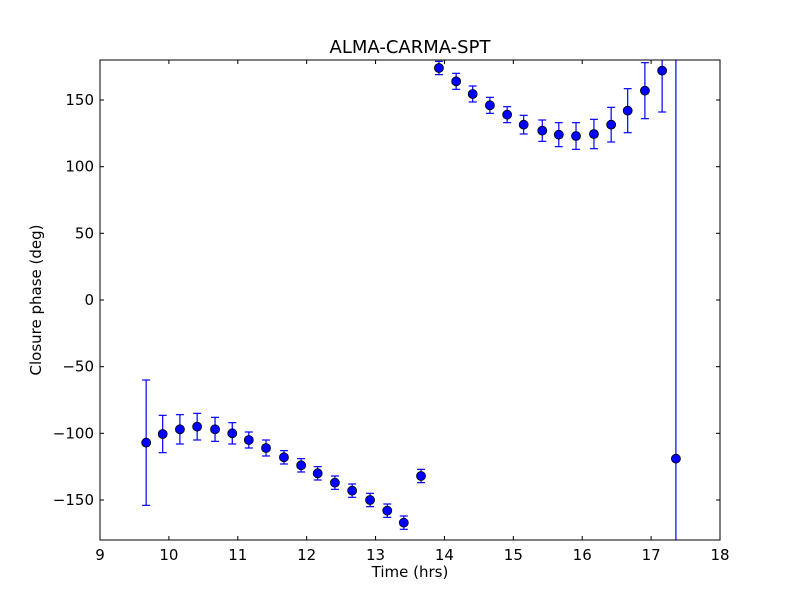 Image resolution: width=800 pixels, height=600 pixels. I want to click on x-tick-label: 14, so click(444, 555).